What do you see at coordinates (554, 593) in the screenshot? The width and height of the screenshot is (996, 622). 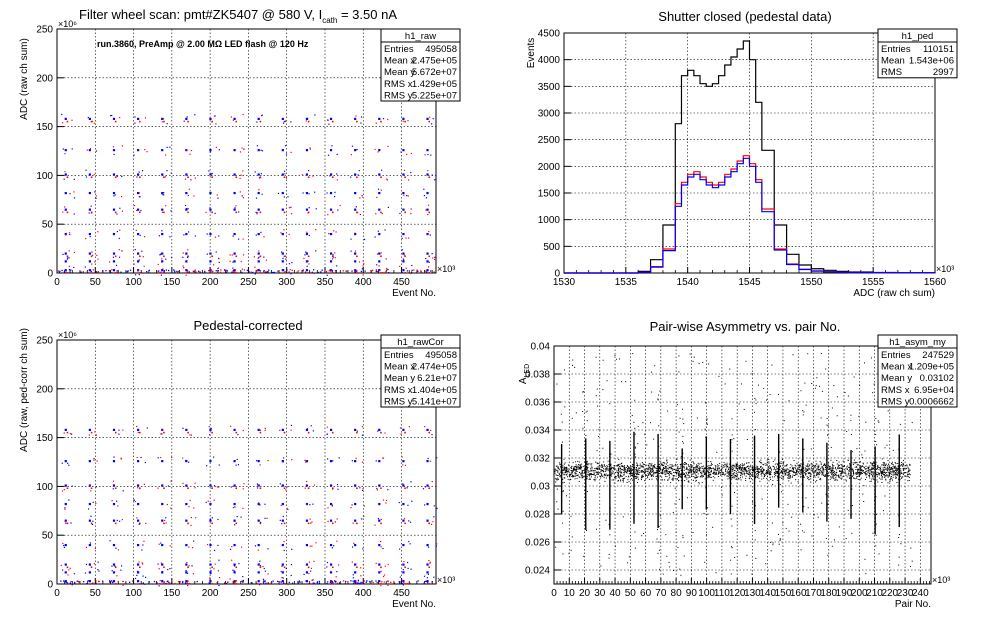 I see `x-tick-label: 0` at bounding box center [554, 593].